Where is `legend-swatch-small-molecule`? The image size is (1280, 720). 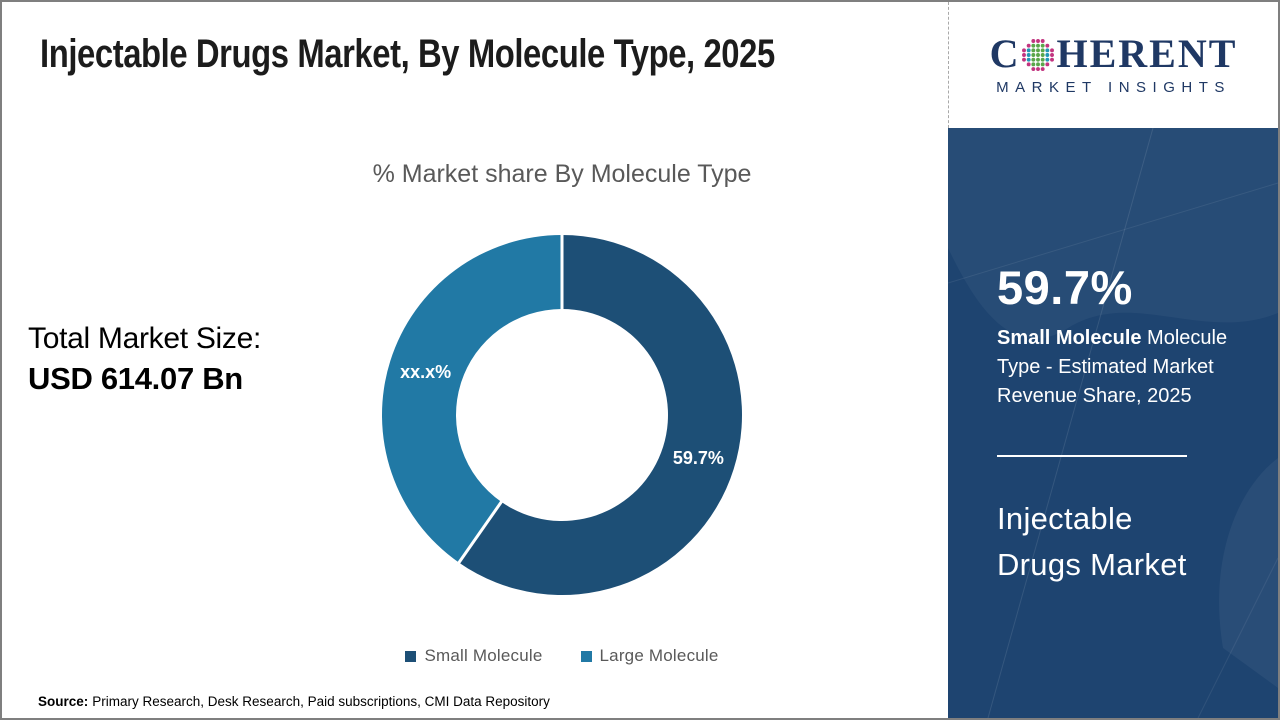
legend-swatch-small-molecule is located at coordinates (411, 656).